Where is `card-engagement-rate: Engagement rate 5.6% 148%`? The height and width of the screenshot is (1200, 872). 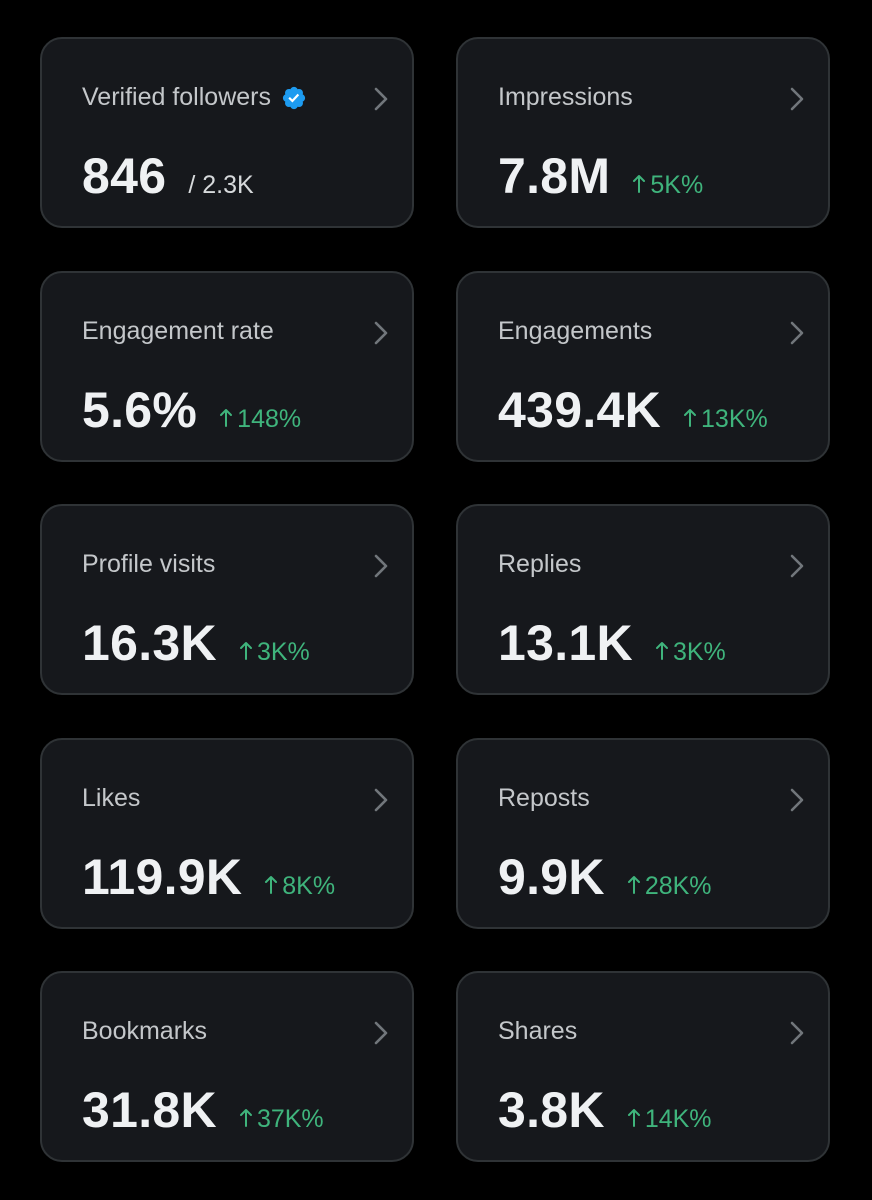
card-engagement-rate: Engagement rate 5.6% 148% is located at coordinates (227, 366).